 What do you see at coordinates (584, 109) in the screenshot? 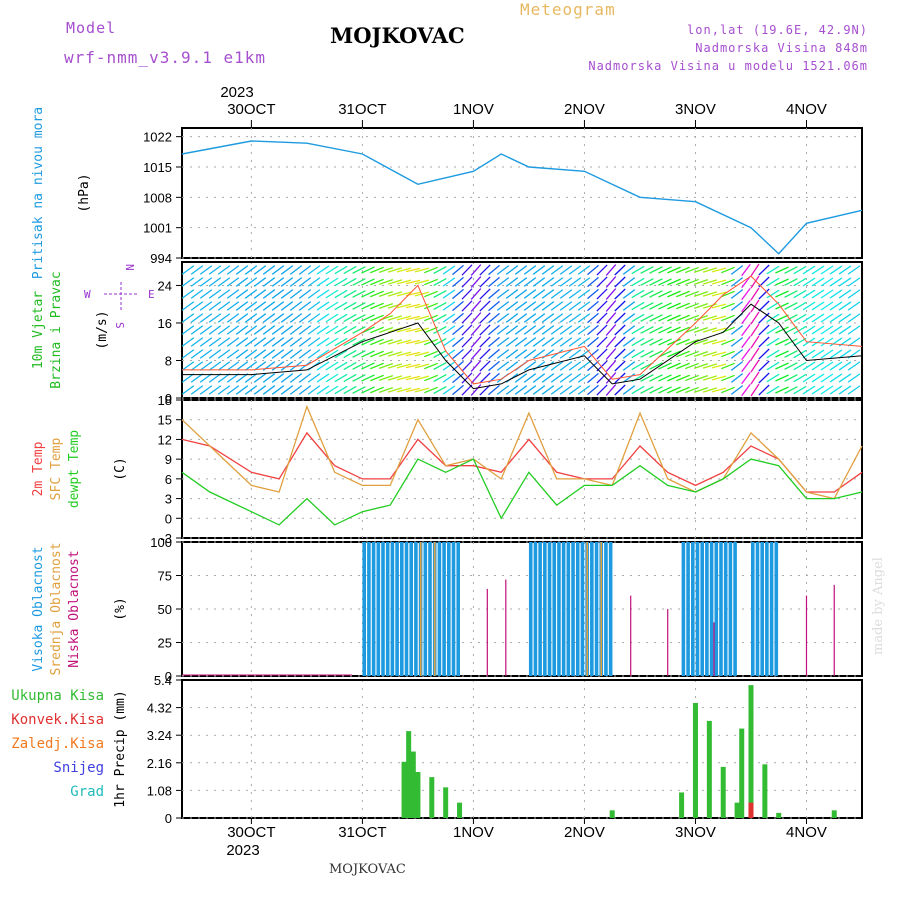
I see `day-label-top: 2NOV` at bounding box center [584, 109].